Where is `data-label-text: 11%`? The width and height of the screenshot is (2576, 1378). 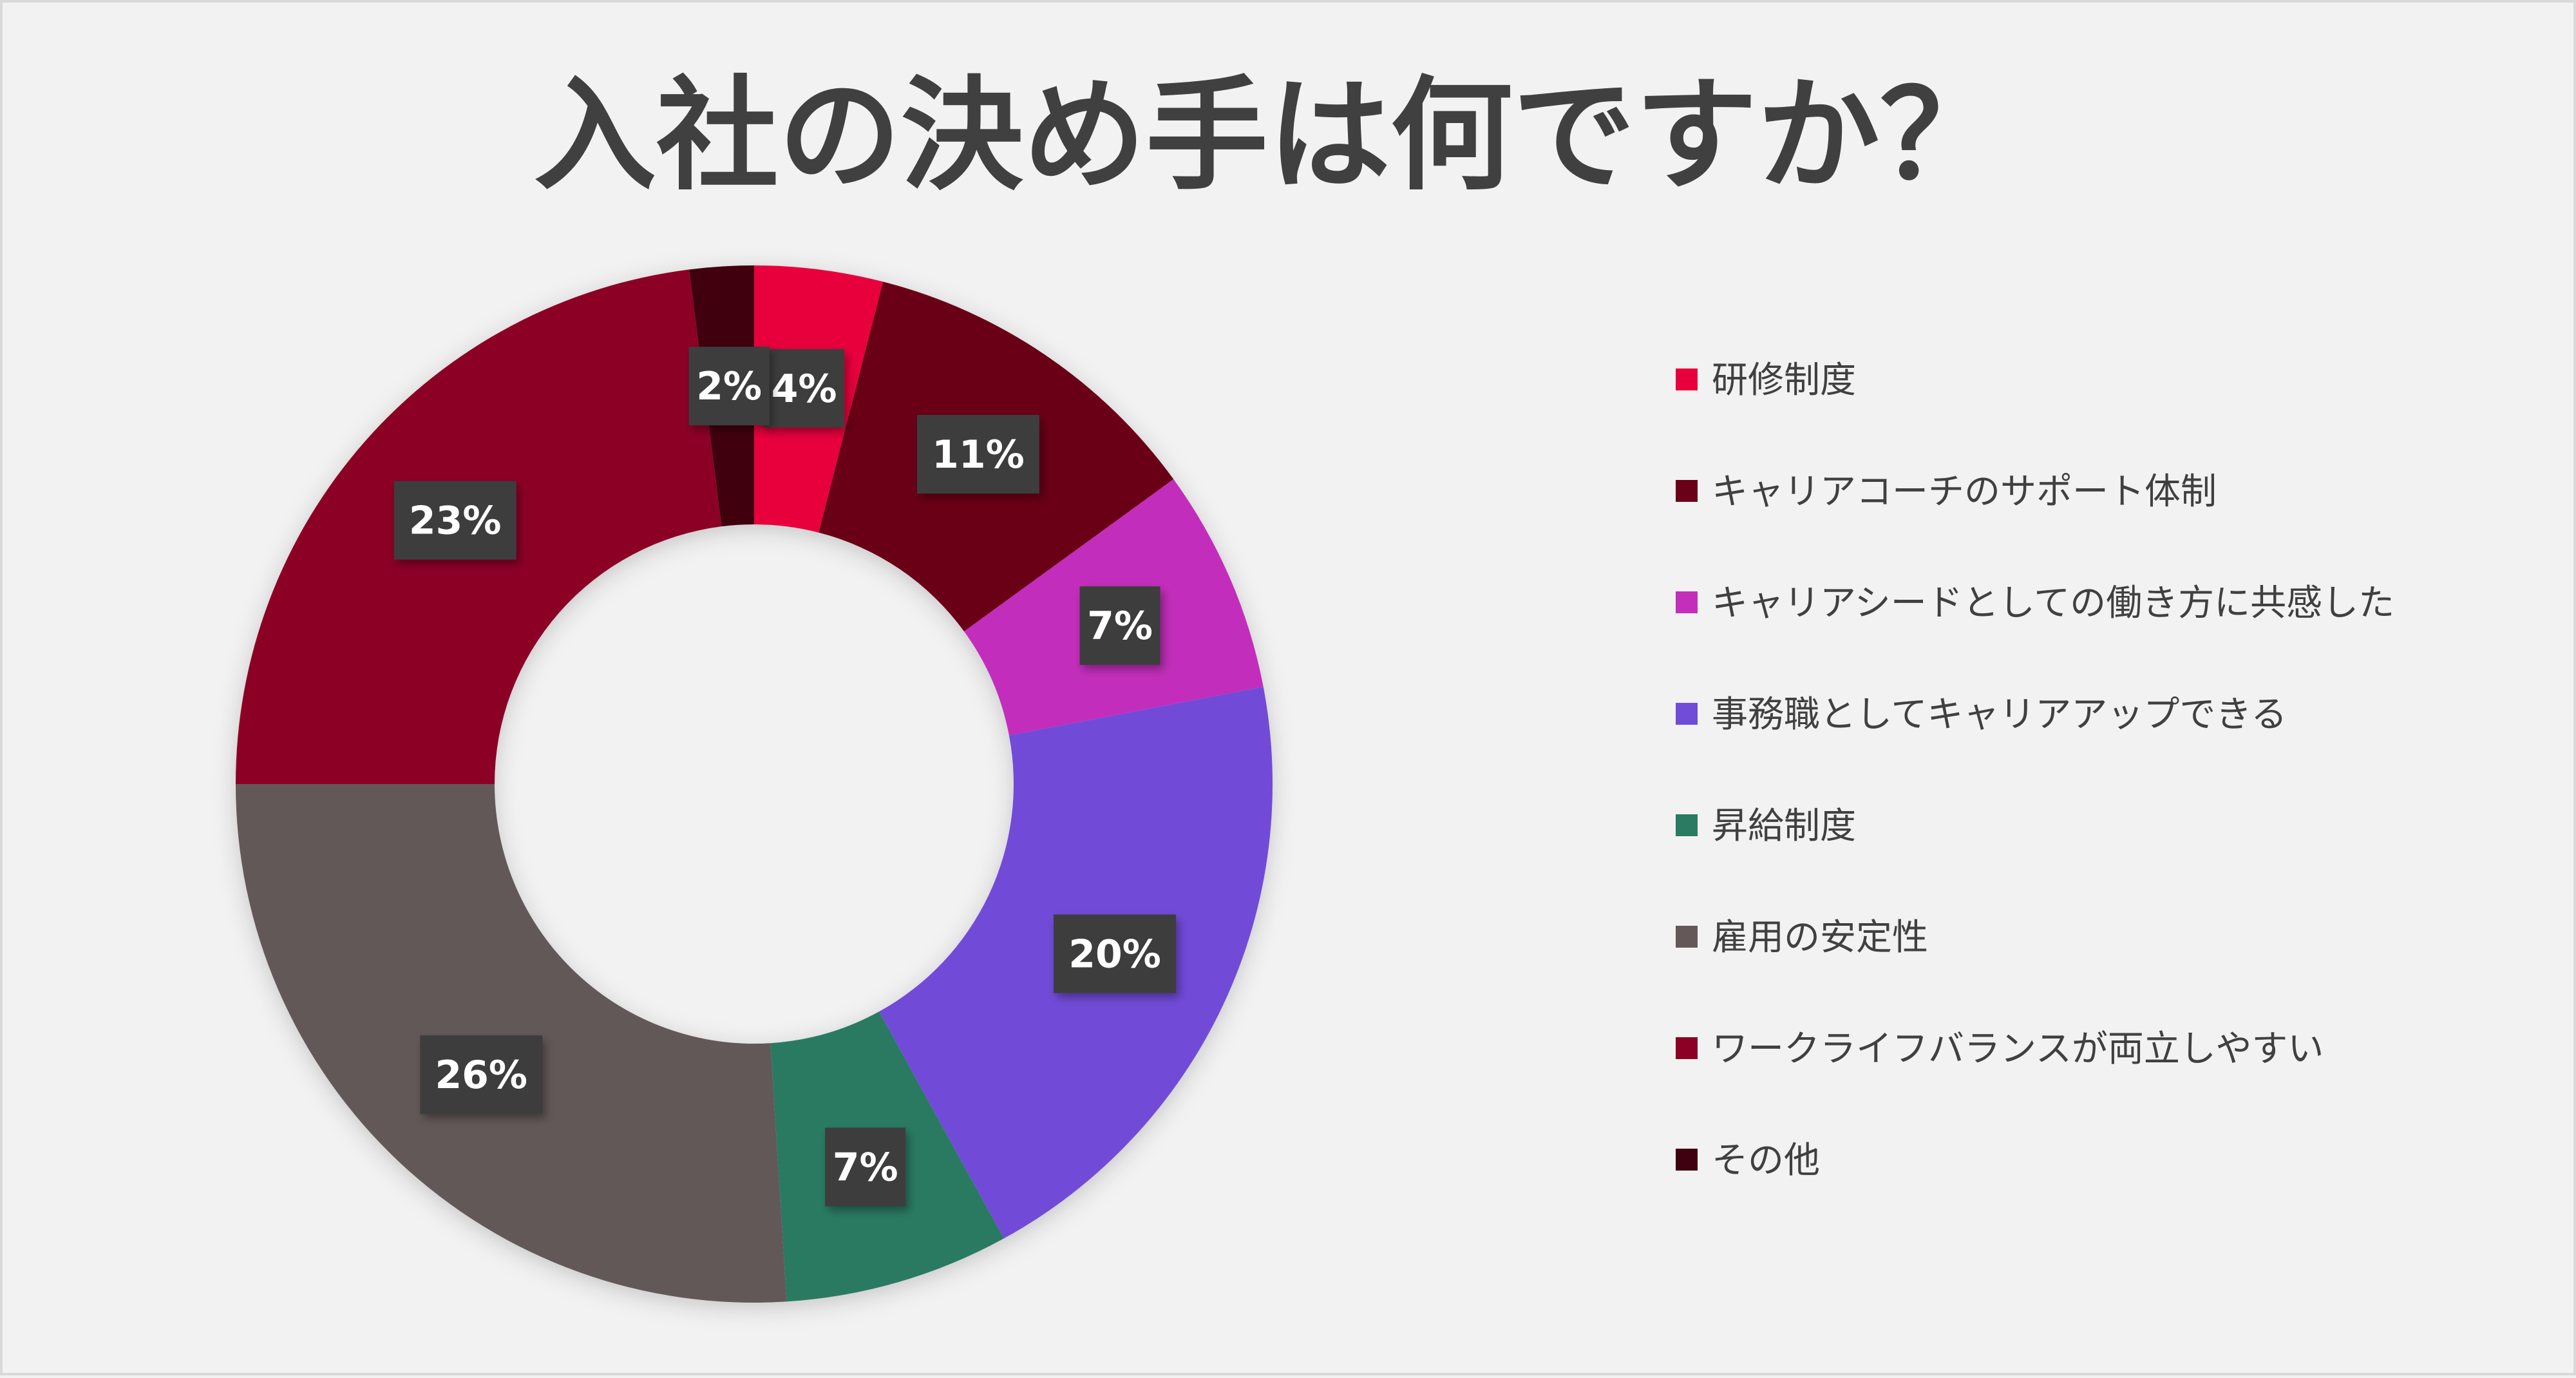 data-label-text: 11% is located at coordinates (978, 454).